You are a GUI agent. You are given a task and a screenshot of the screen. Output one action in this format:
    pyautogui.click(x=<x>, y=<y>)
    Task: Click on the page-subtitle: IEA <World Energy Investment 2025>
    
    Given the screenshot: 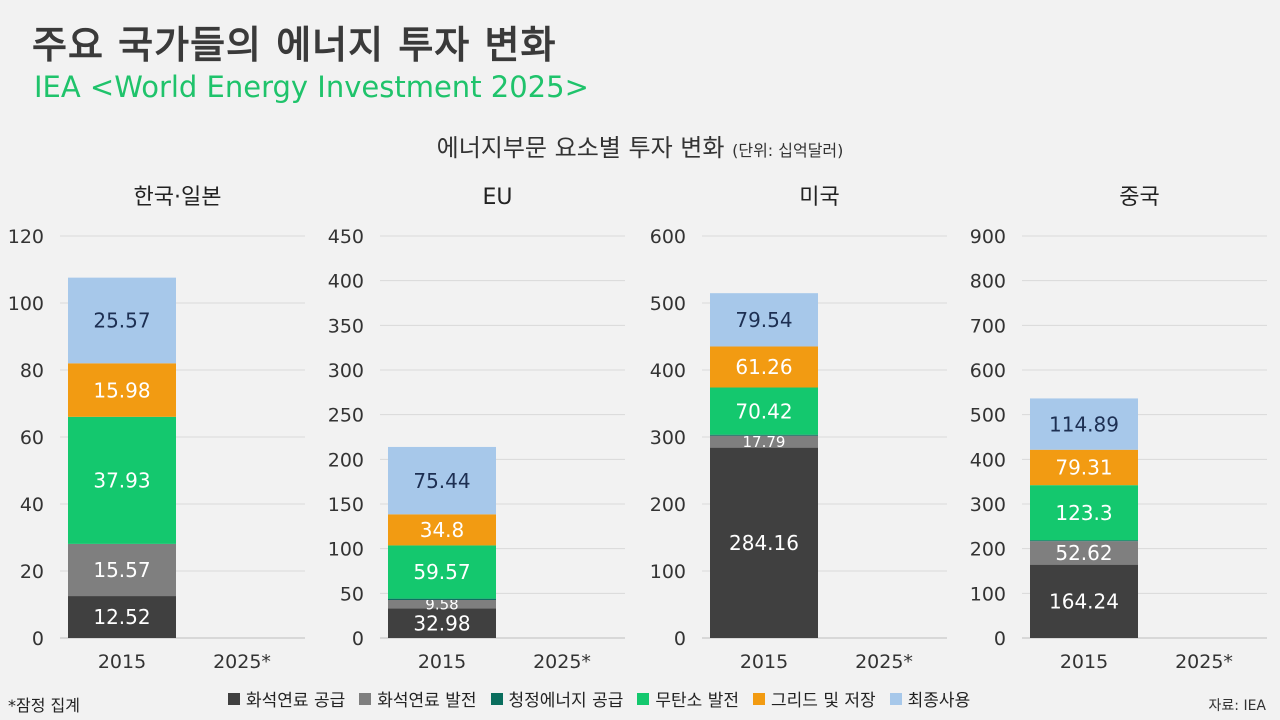 What is the action you would take?
    pyautogui.click(x=311, y=87)
    